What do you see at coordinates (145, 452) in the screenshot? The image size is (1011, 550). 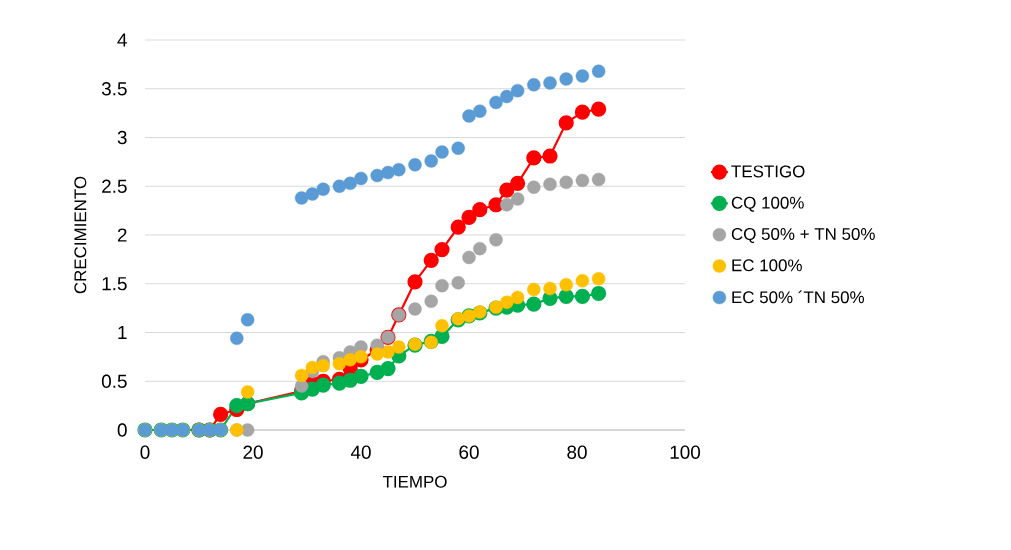 I see `x-tick-label: 0` at bounding box center [145, 452].